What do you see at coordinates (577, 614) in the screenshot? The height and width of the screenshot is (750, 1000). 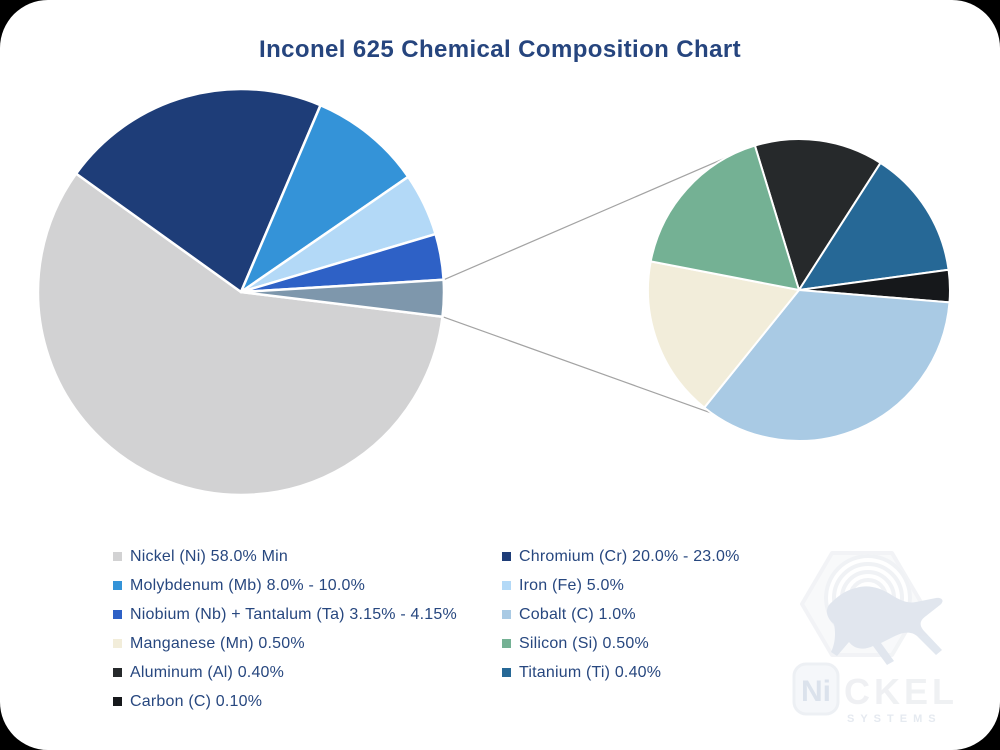 I see `legend-label: Cobalt (C) 1.0%` at bounding box center [577, 614].